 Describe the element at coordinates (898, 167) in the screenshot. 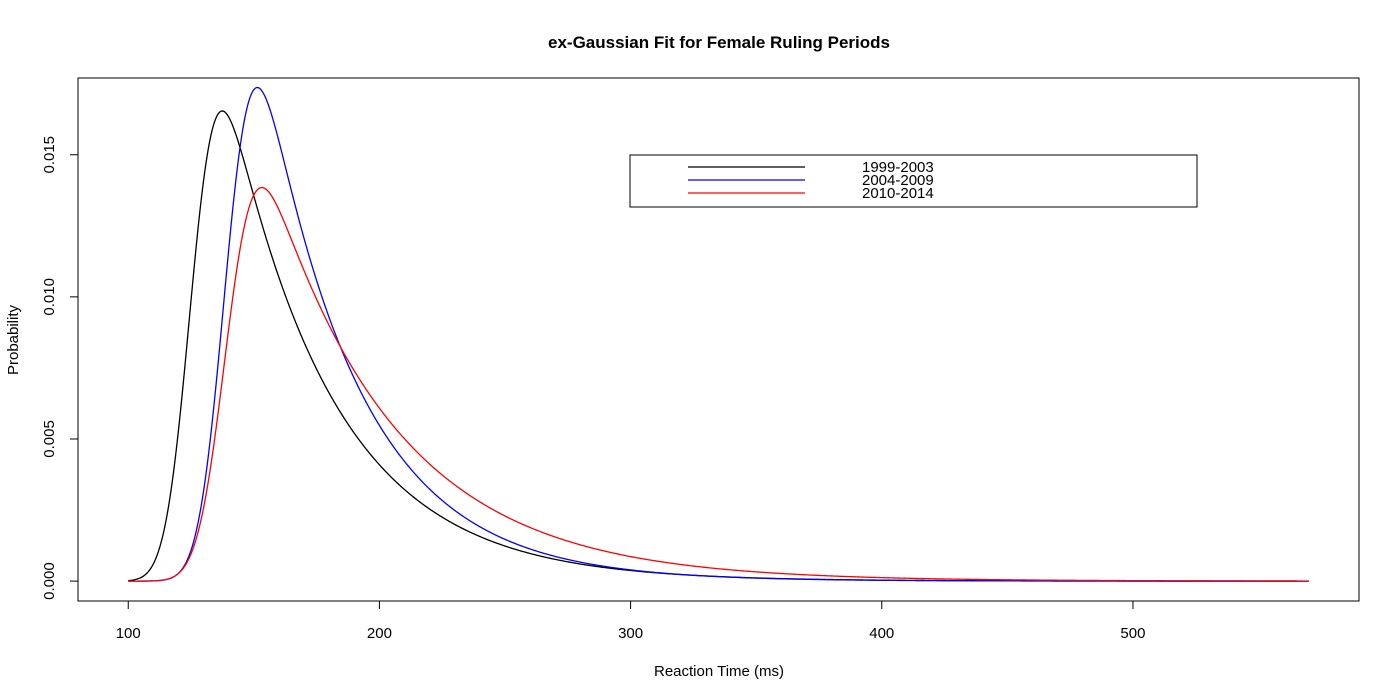

I see `legend-label: 1999-2003` at that location.